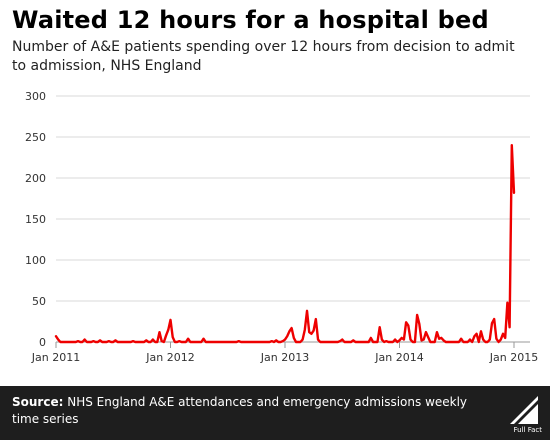  What do you see at coordinates (35, 260) in the screenshot?
I see `y-tick-label: 100` at bounding box center [35, 260].